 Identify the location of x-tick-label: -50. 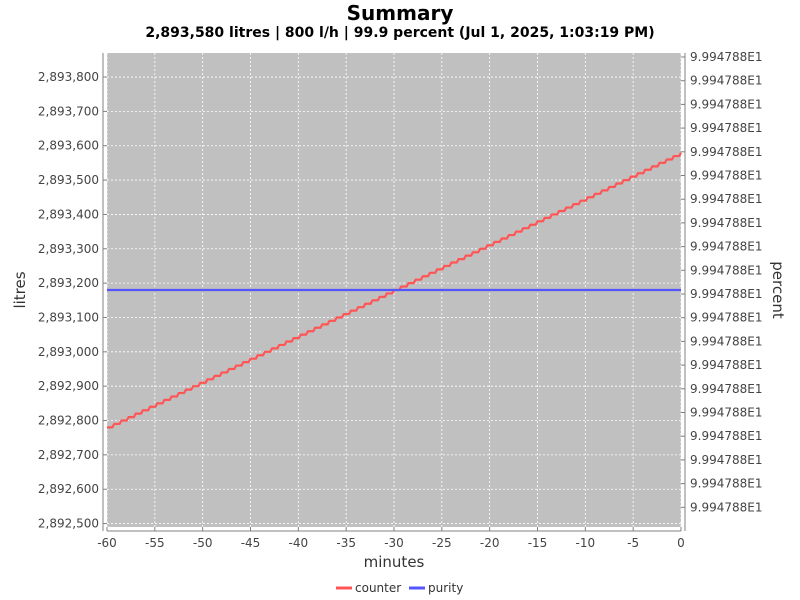
(203, 543).